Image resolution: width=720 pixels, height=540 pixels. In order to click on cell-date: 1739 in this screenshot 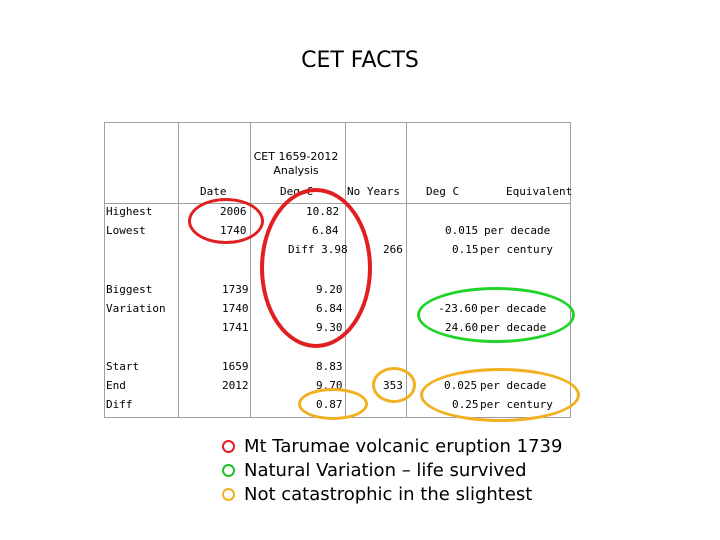, I will do `click(235, 289)`.